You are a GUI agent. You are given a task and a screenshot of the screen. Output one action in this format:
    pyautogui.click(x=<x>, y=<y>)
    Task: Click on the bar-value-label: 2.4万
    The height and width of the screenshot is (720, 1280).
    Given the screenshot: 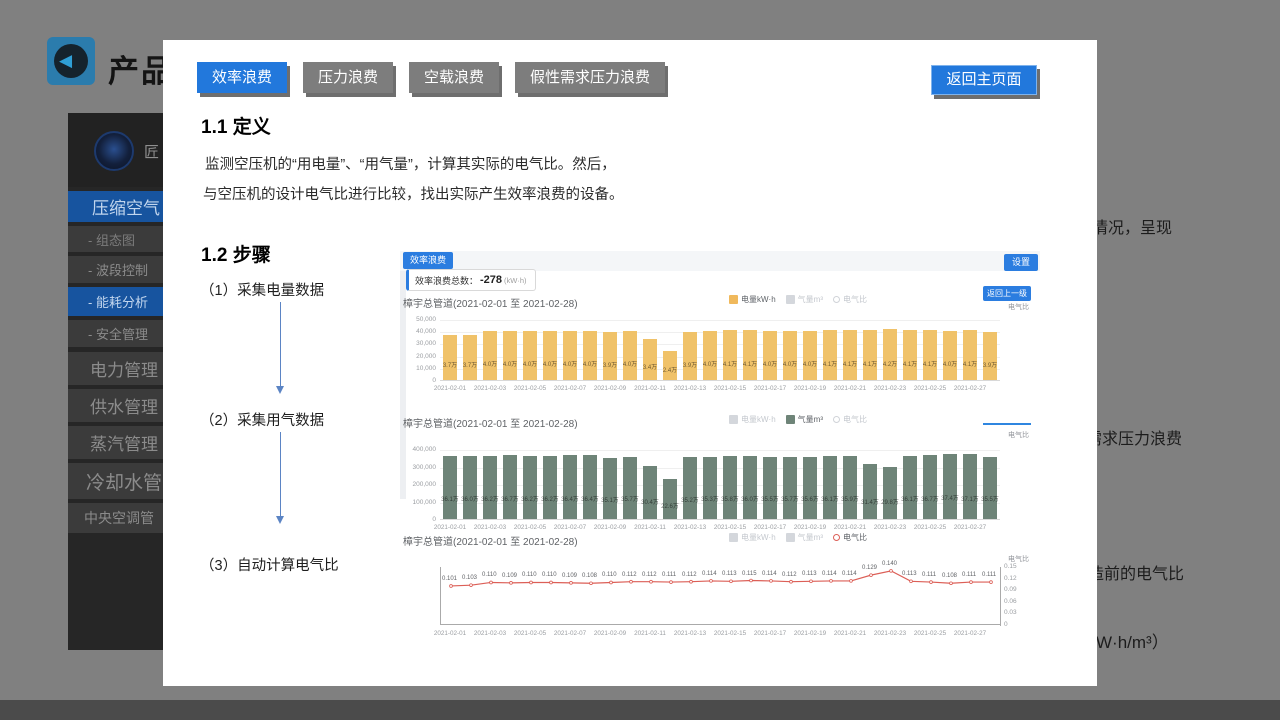 What is the action you would take?
    pyautogui.click(x=670, y=371)
    